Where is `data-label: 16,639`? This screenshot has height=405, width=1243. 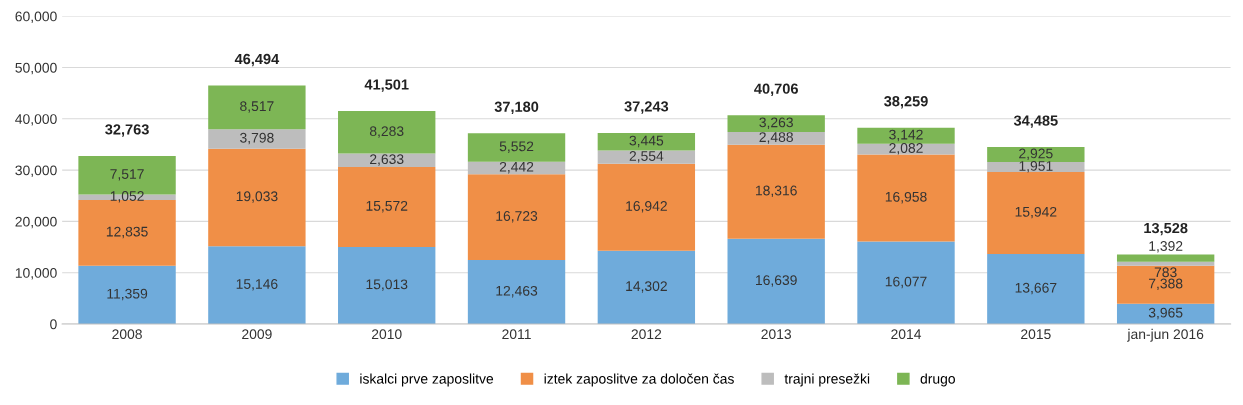 data-label: 16,639 is located at coordinates (776, 281).